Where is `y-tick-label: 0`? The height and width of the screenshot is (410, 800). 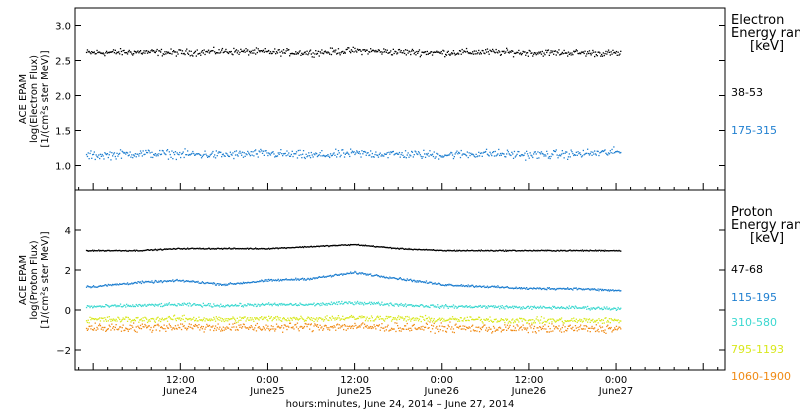 y-tick-label: 0 is located at coordinates (68, 311).